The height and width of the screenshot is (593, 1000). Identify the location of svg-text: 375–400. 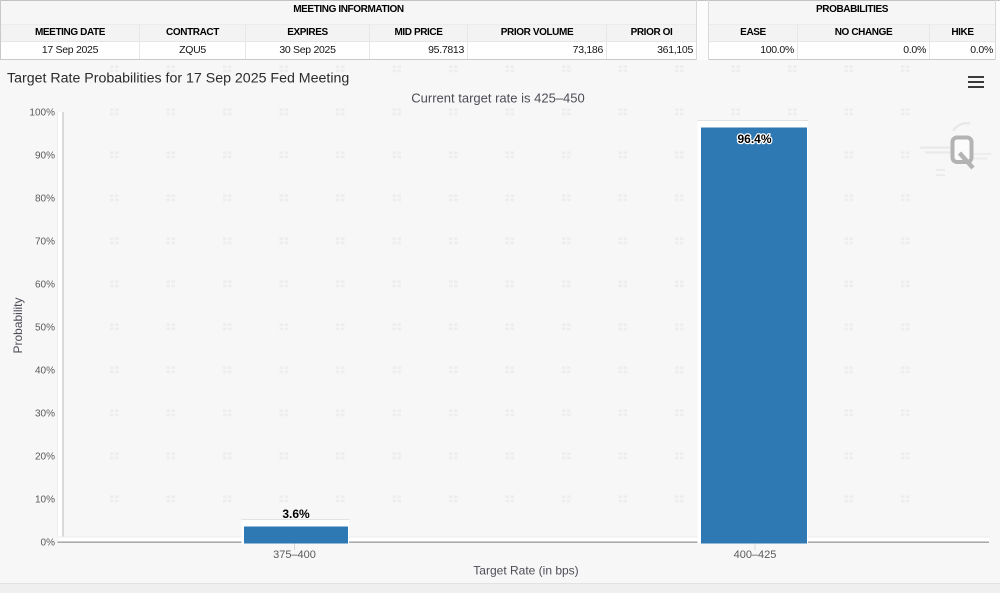
(294, 555).